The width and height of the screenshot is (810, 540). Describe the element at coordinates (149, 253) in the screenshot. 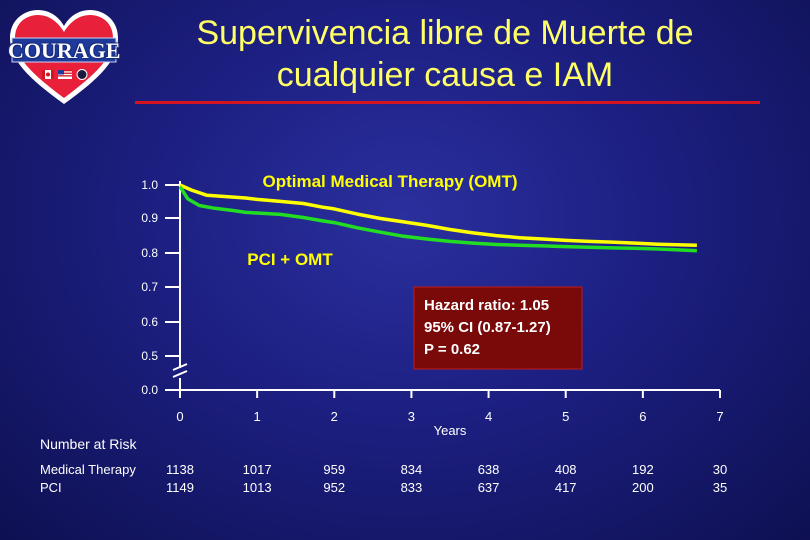

I see `y-tick-label: 0.8` at that location.